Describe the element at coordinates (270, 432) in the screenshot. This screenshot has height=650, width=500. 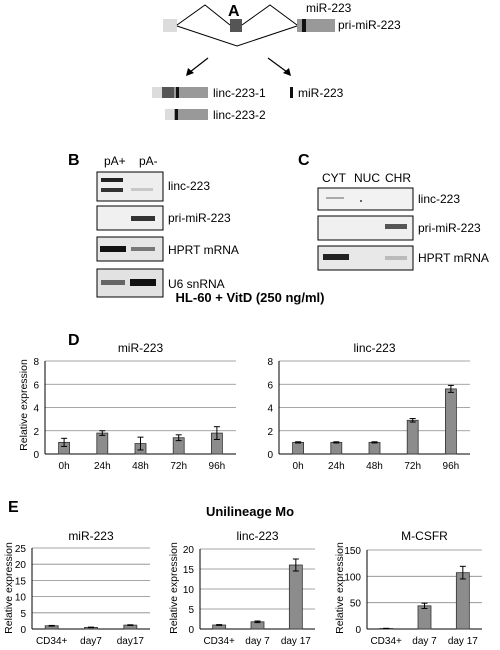
I see `y-tick-label: 2` at that location.